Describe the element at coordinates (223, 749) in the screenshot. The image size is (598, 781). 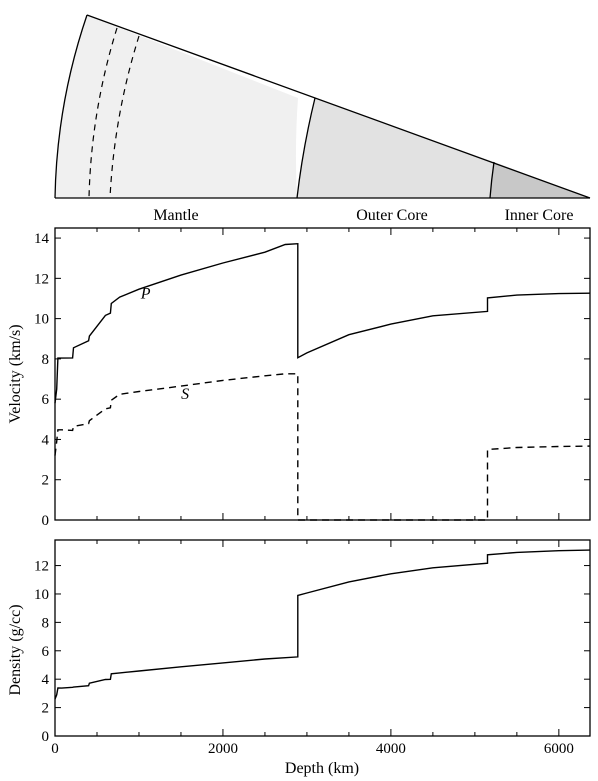
I see `density-x-tick-label: 2000` at that location.